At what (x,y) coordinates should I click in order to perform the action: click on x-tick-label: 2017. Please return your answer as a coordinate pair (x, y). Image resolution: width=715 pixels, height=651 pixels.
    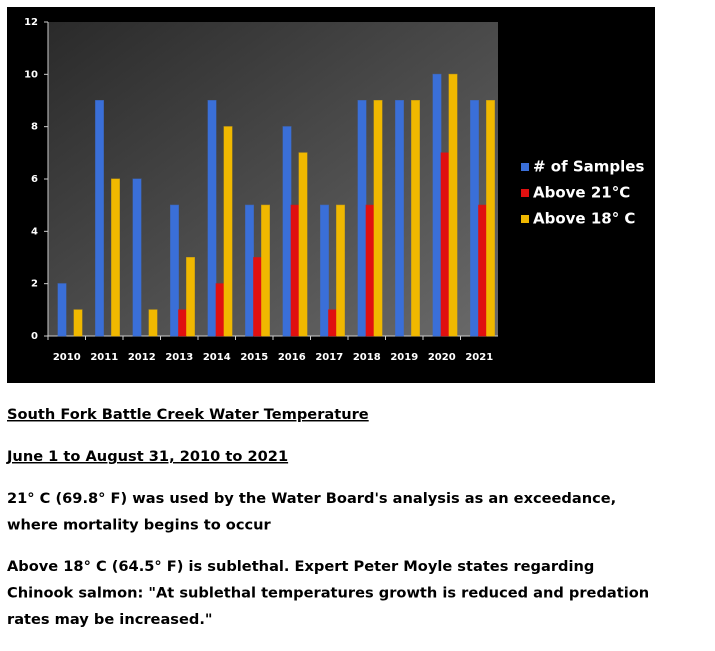
    Looking at the image, I should click on (329, 357).